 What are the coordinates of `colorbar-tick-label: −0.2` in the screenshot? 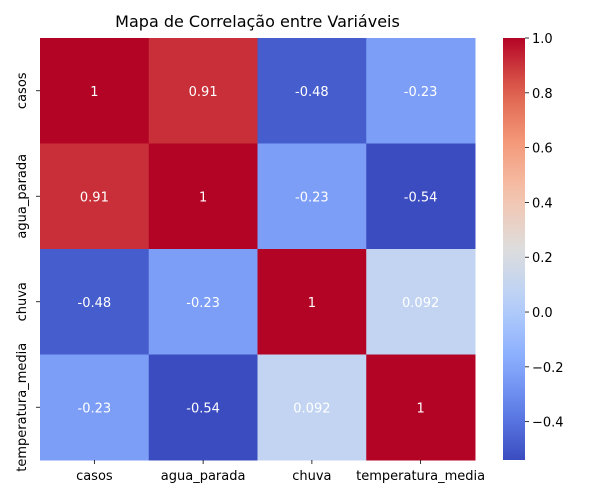 It's located at (548, 368).